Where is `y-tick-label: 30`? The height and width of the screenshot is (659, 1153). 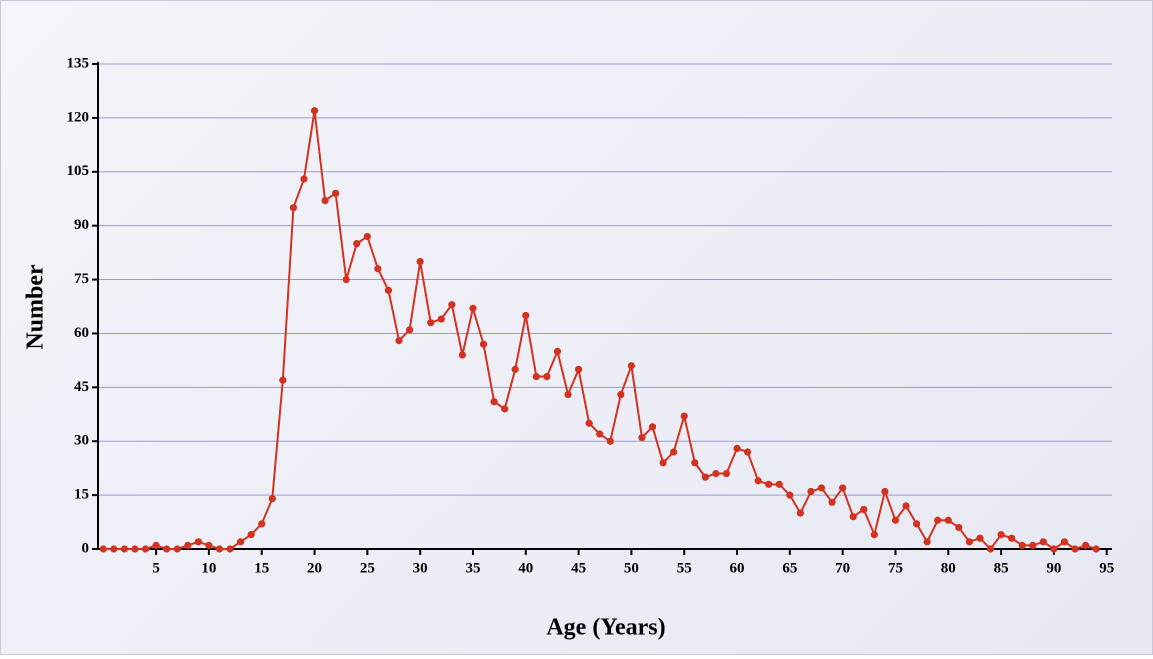 y-tick-label: 30 is located at coordinates (81, 441).